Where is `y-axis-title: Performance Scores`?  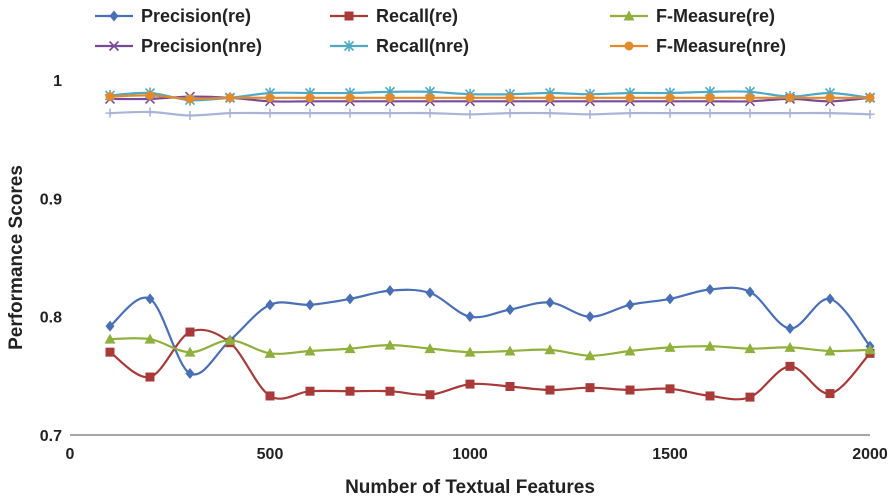
y-axis-title: Performance Scores is located at coordinates (16, 257).